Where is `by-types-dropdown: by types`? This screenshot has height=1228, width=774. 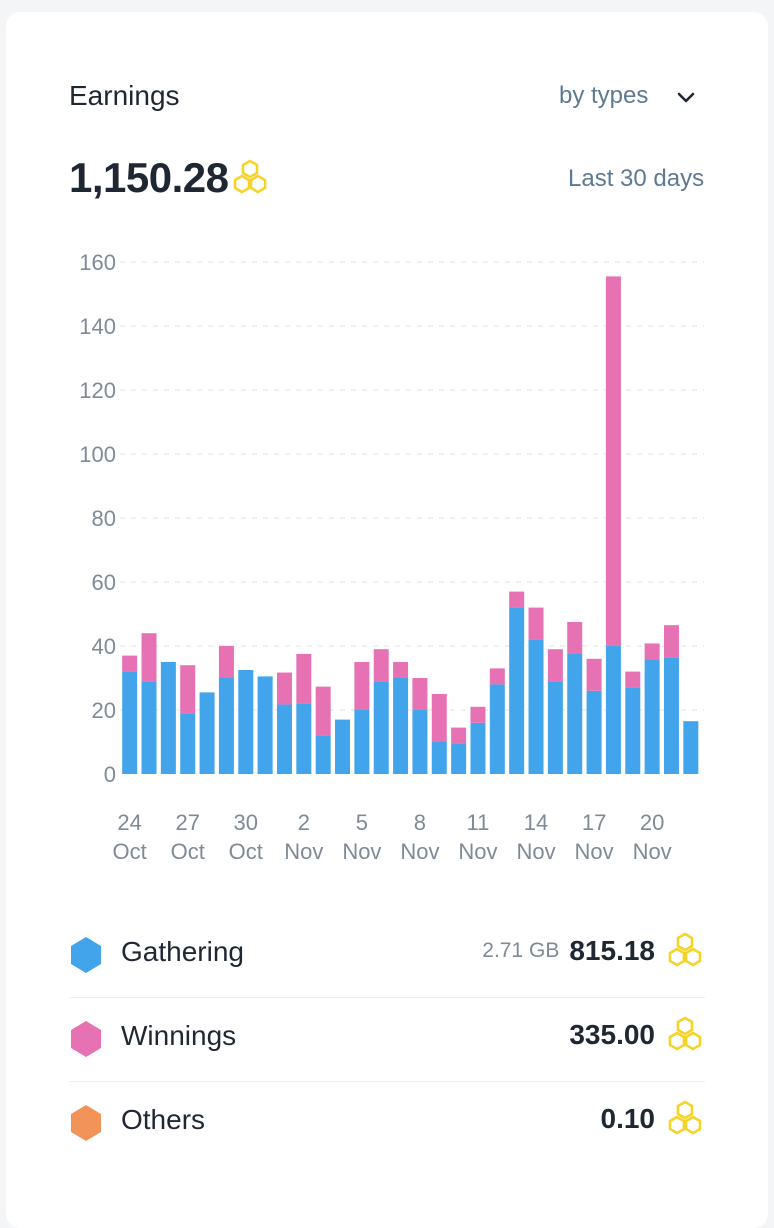
by-types-dropdown: by types is located at coordinates (604, 95).